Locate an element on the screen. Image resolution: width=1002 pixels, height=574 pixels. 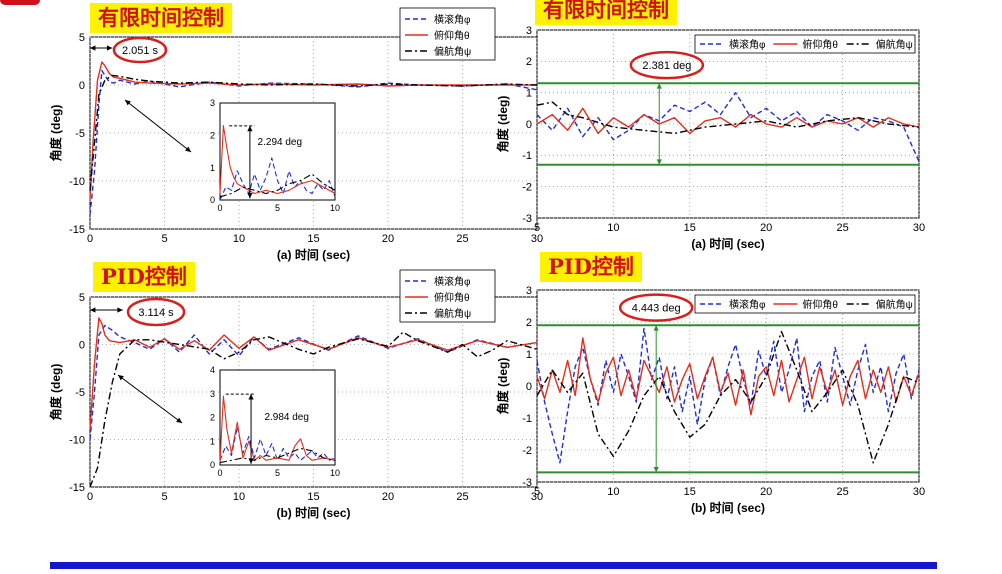
legend-box is located at coordinates (805, 44).